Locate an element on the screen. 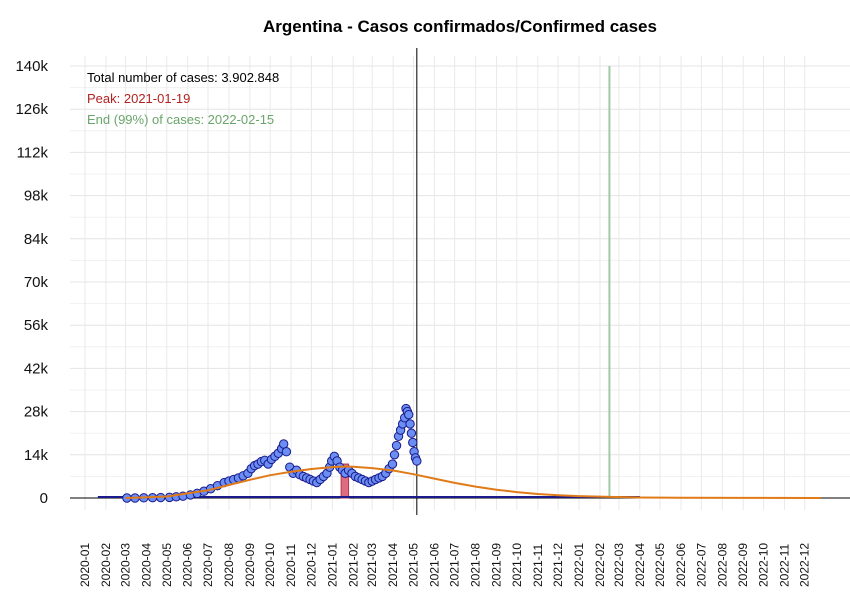 Image resolution: width=850 pixels, height=600 pixels. x-tick-label: 2021-07 is located at coordinates (455, 565).